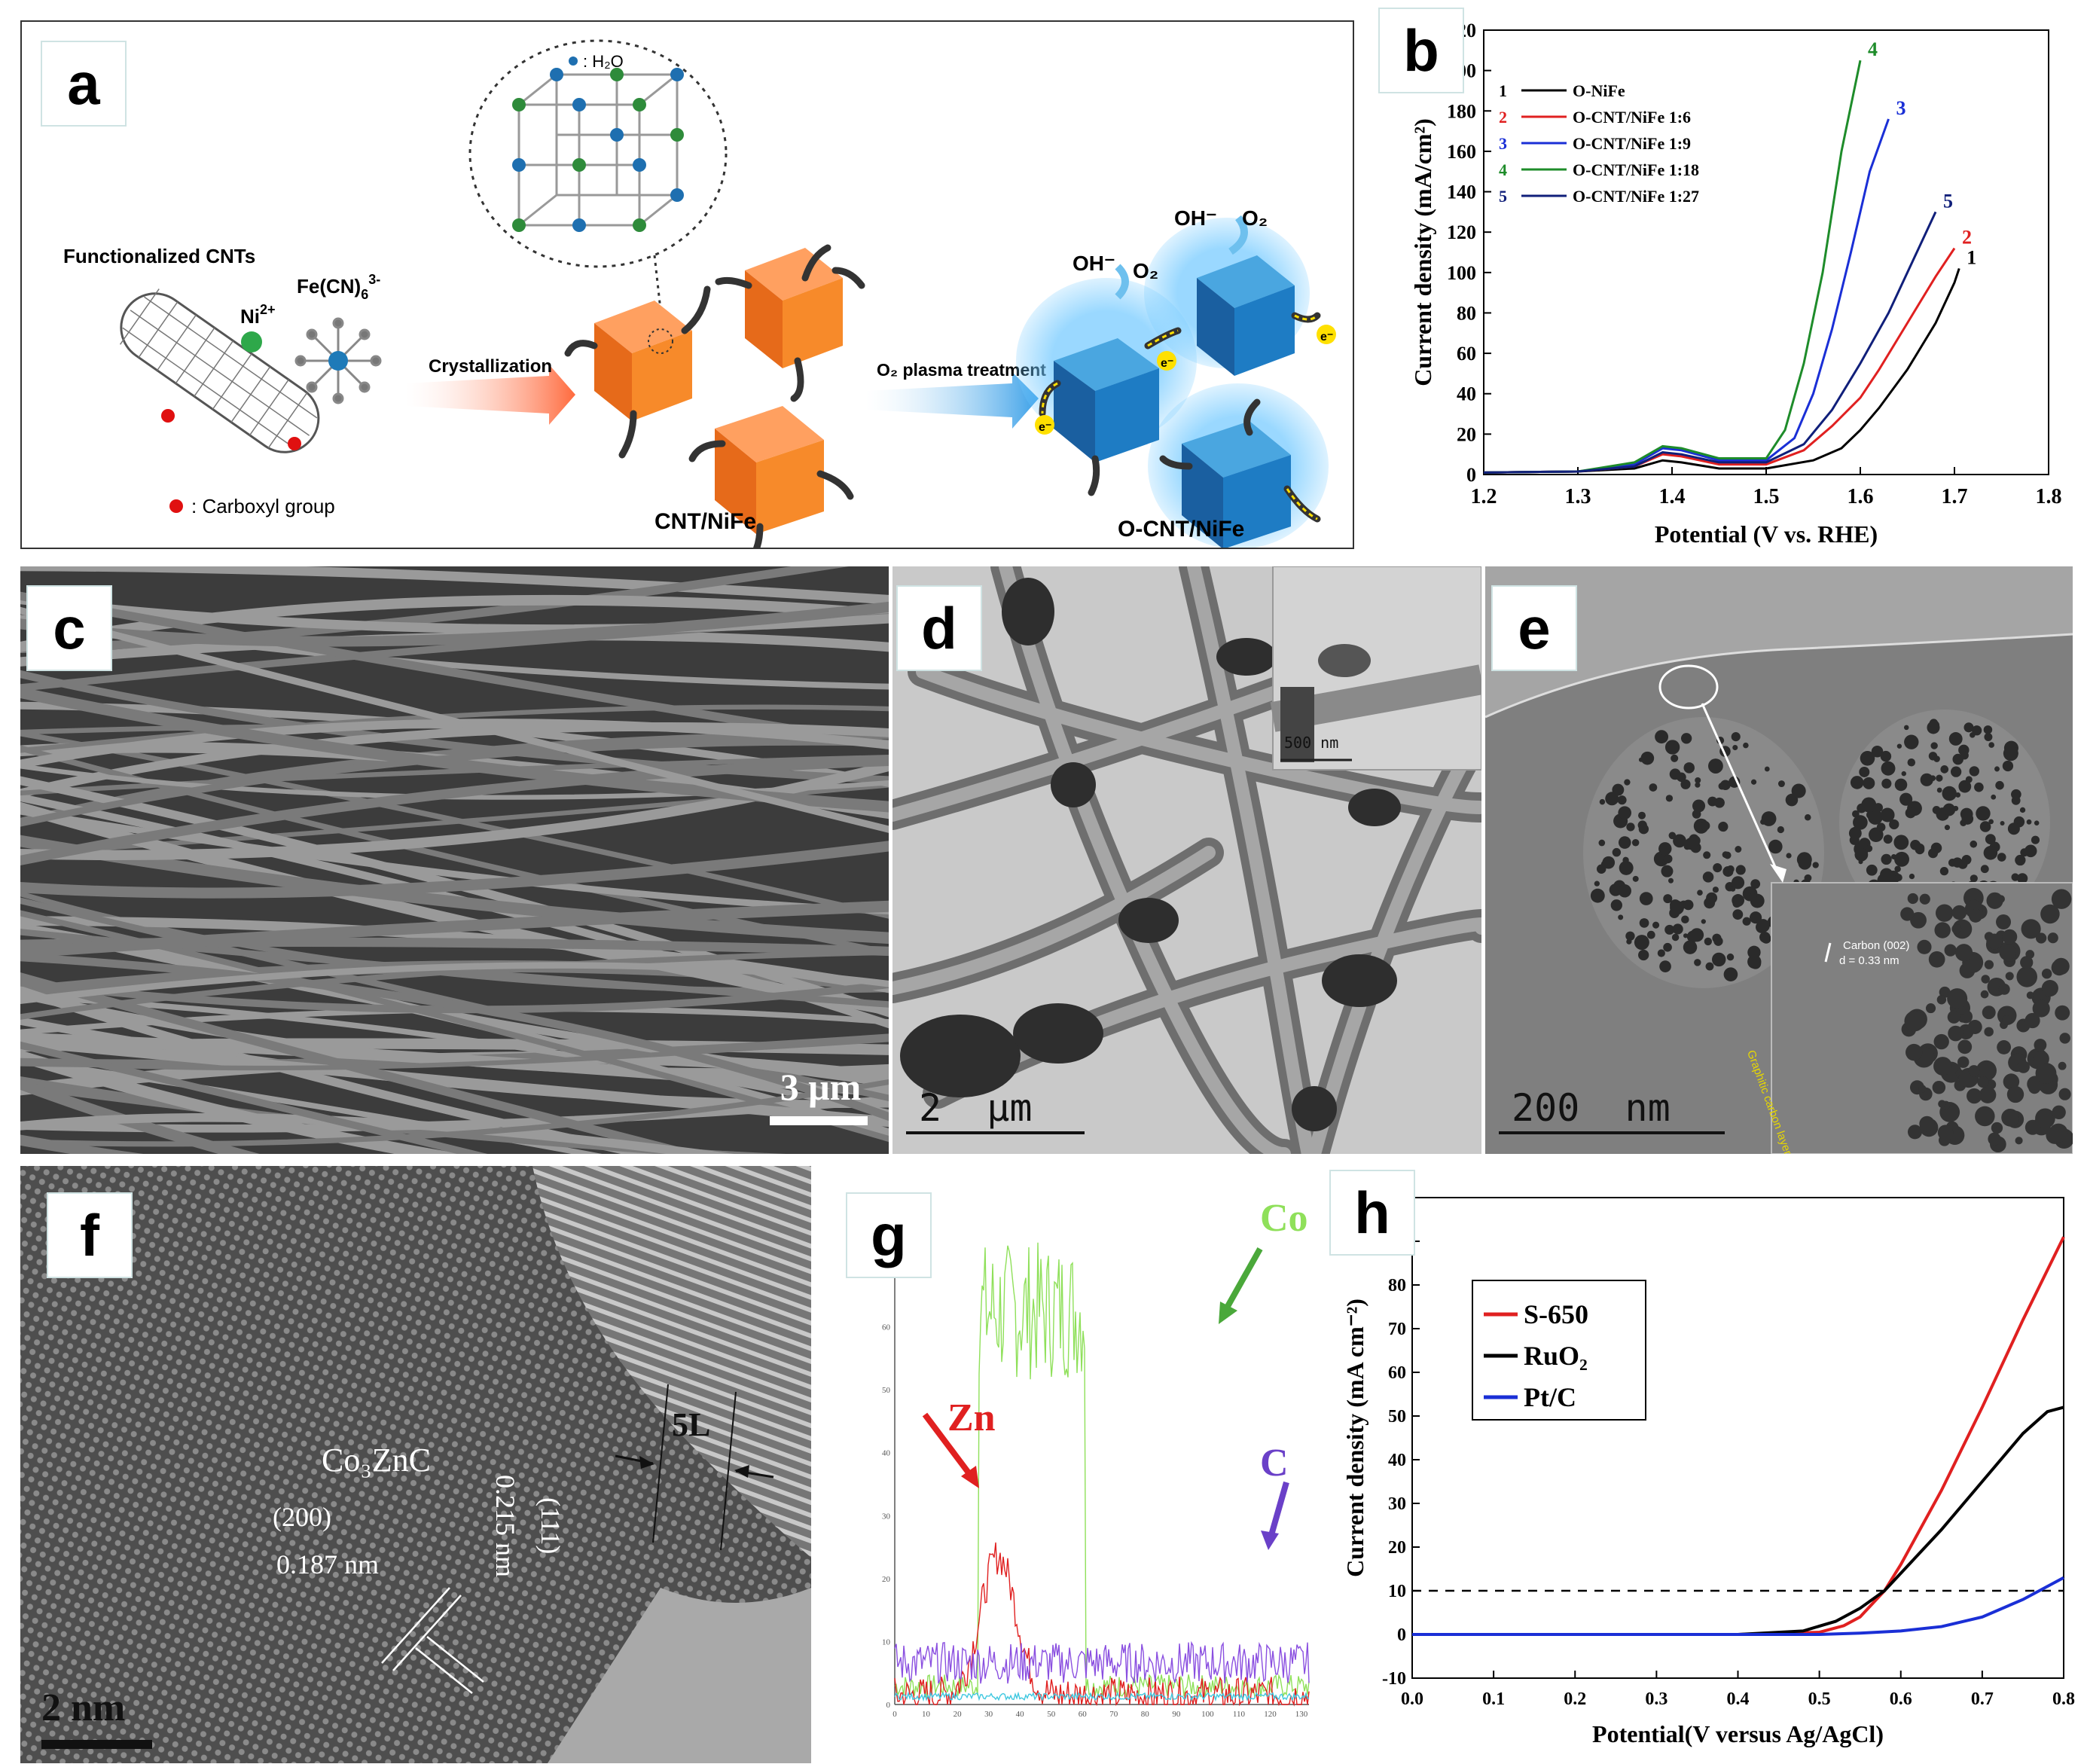 The height and width of the screenshot is (1764, 2084). Describe the element at coordinates (328, 1564) in the screenshot. I see `spacing-0187-label: 0.187 nm` at that location.